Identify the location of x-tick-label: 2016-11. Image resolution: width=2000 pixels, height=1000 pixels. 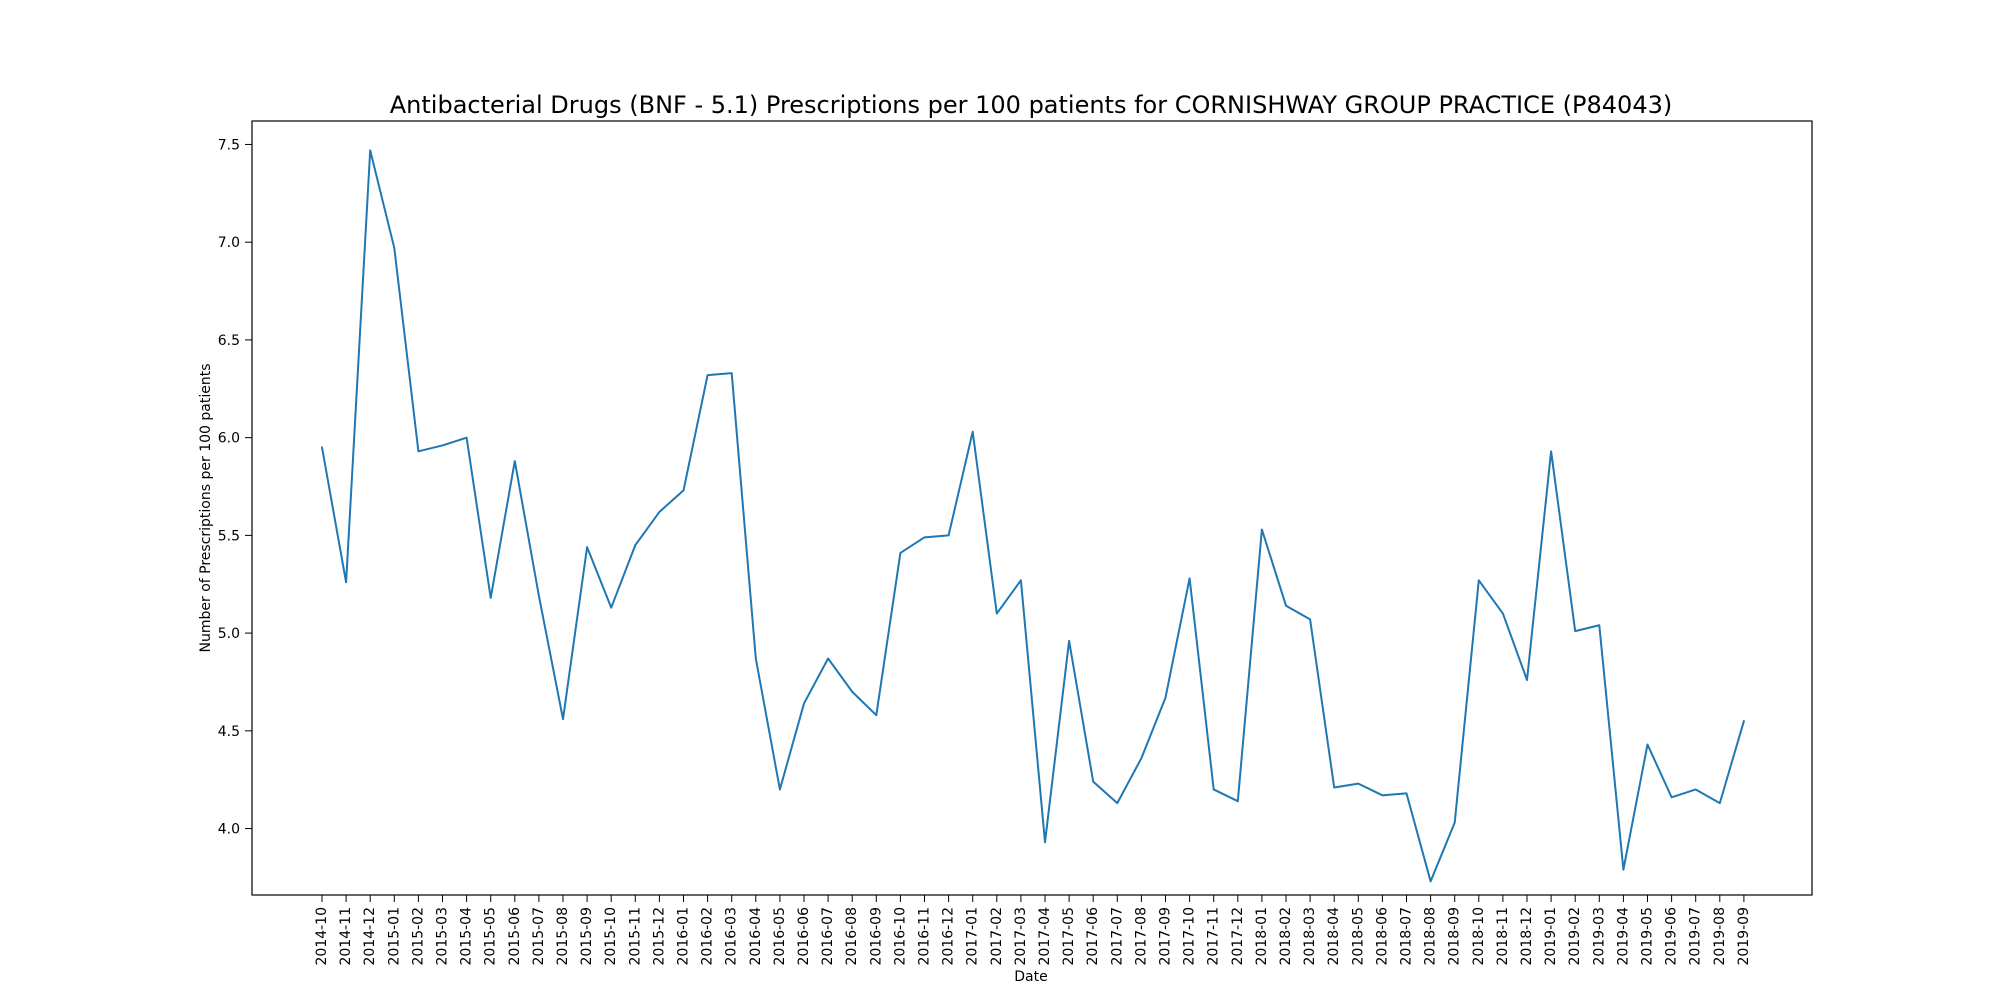
(925, 936).